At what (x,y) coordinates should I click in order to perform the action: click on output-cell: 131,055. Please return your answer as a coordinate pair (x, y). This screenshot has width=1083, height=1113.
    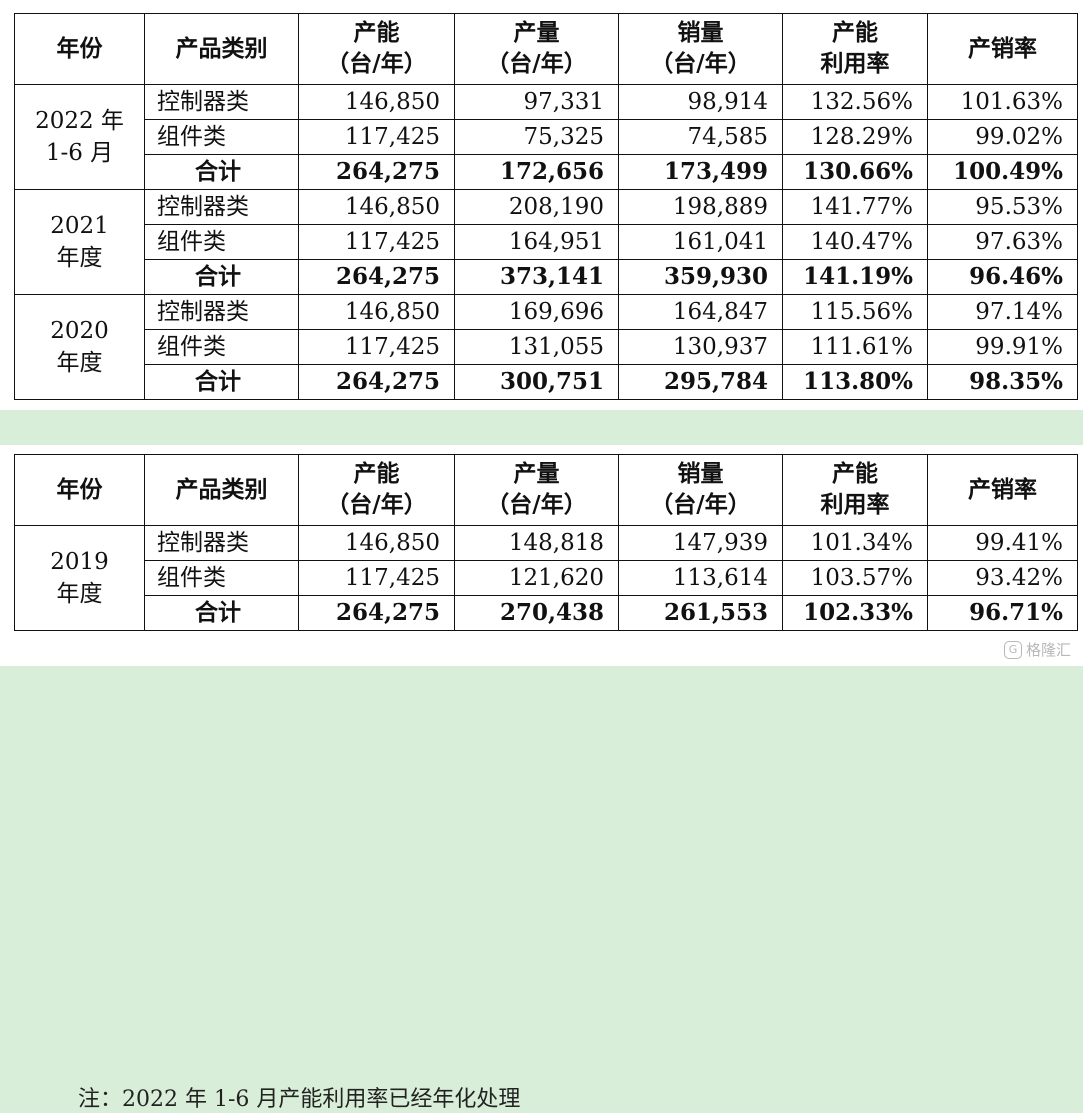
    Looking at the image, I should click on (536, 347).